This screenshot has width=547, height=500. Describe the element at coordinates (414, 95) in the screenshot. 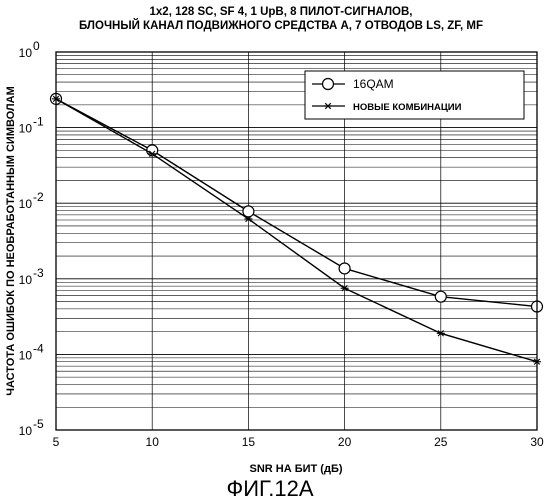

I see `legend: 16QAM НОВЫЕ КОМБИНАЦИИ` at that location.